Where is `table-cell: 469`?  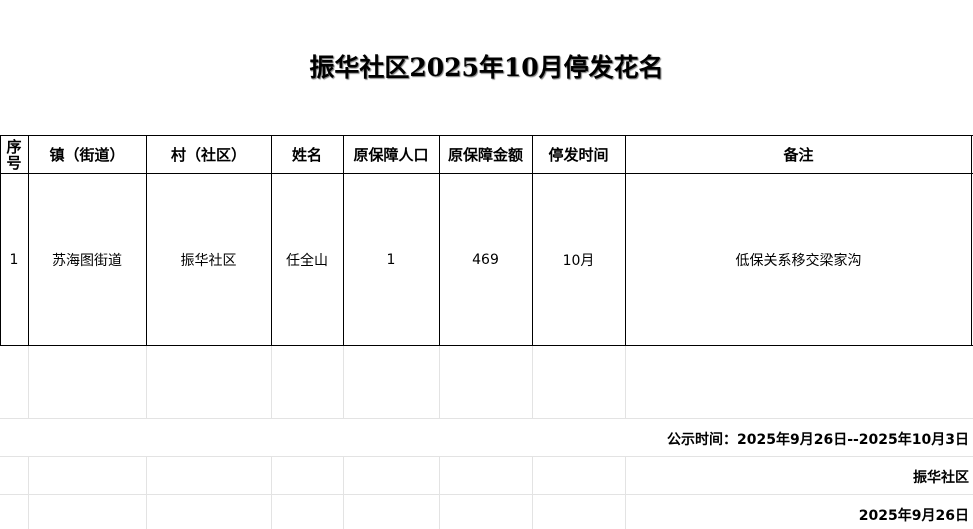
table-cell: 469 is located at coordinates (485, 259).